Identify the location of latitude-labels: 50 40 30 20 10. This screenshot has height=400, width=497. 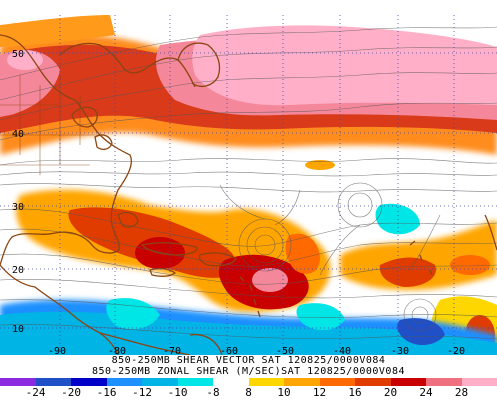
(18, 192).